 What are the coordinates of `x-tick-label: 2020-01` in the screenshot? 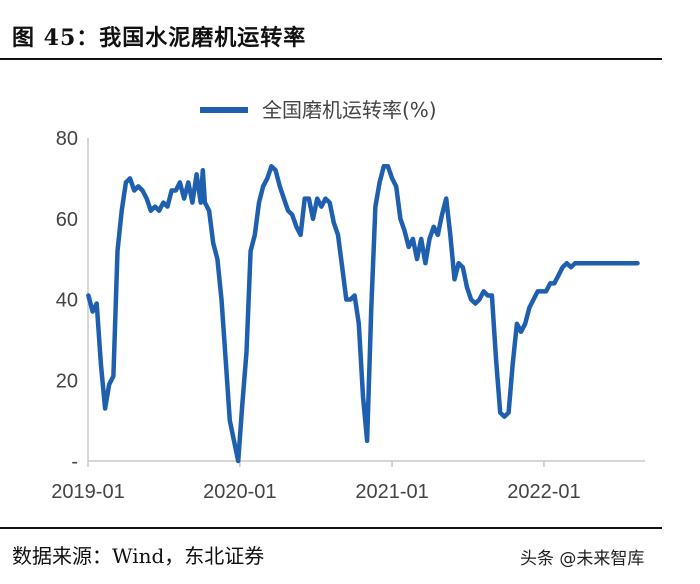 It's located at (239, 492).